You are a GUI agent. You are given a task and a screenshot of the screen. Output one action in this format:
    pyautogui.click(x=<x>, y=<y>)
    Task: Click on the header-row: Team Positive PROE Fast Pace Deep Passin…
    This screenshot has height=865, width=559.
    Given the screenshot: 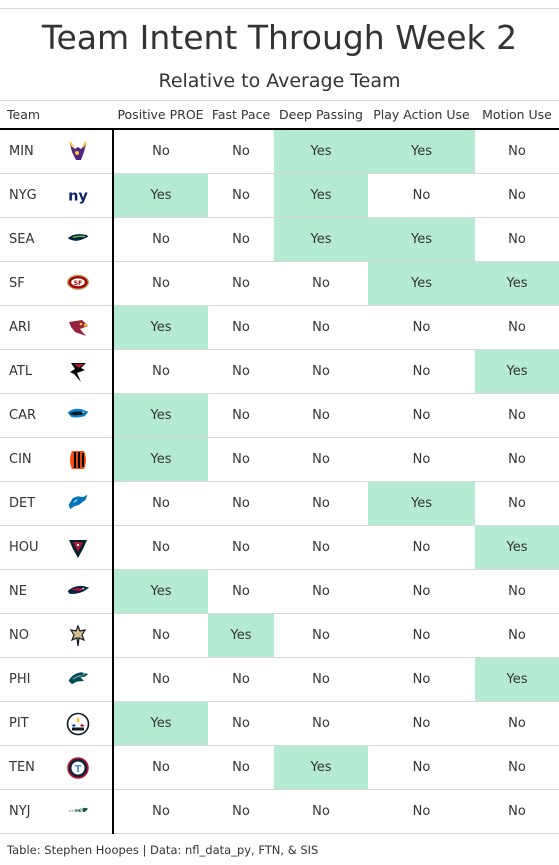 What is the action you would take?
    pyautogui.click(x=279, y=115)
    